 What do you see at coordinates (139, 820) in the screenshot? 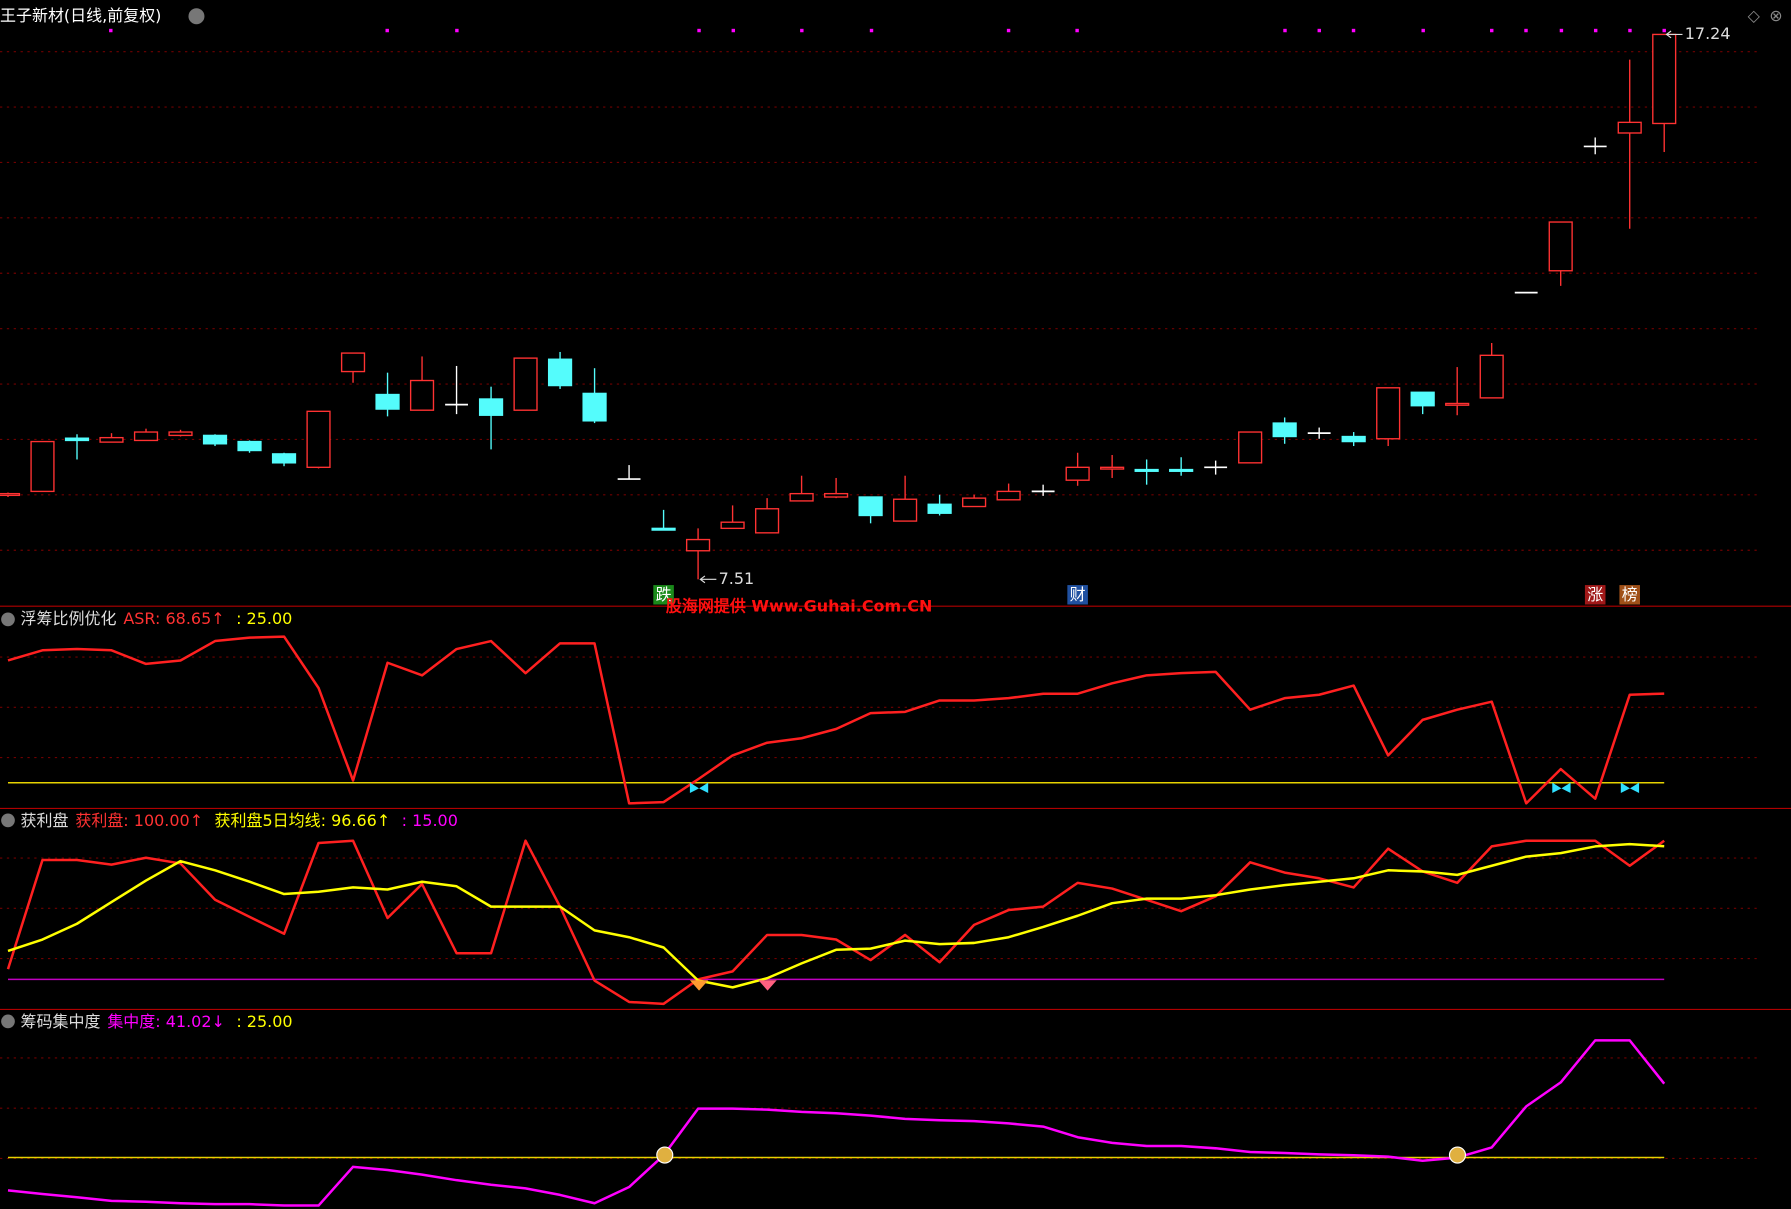
I see `legend-entry: 获利盘: 100.00↑` at bounding box center [139, 820].